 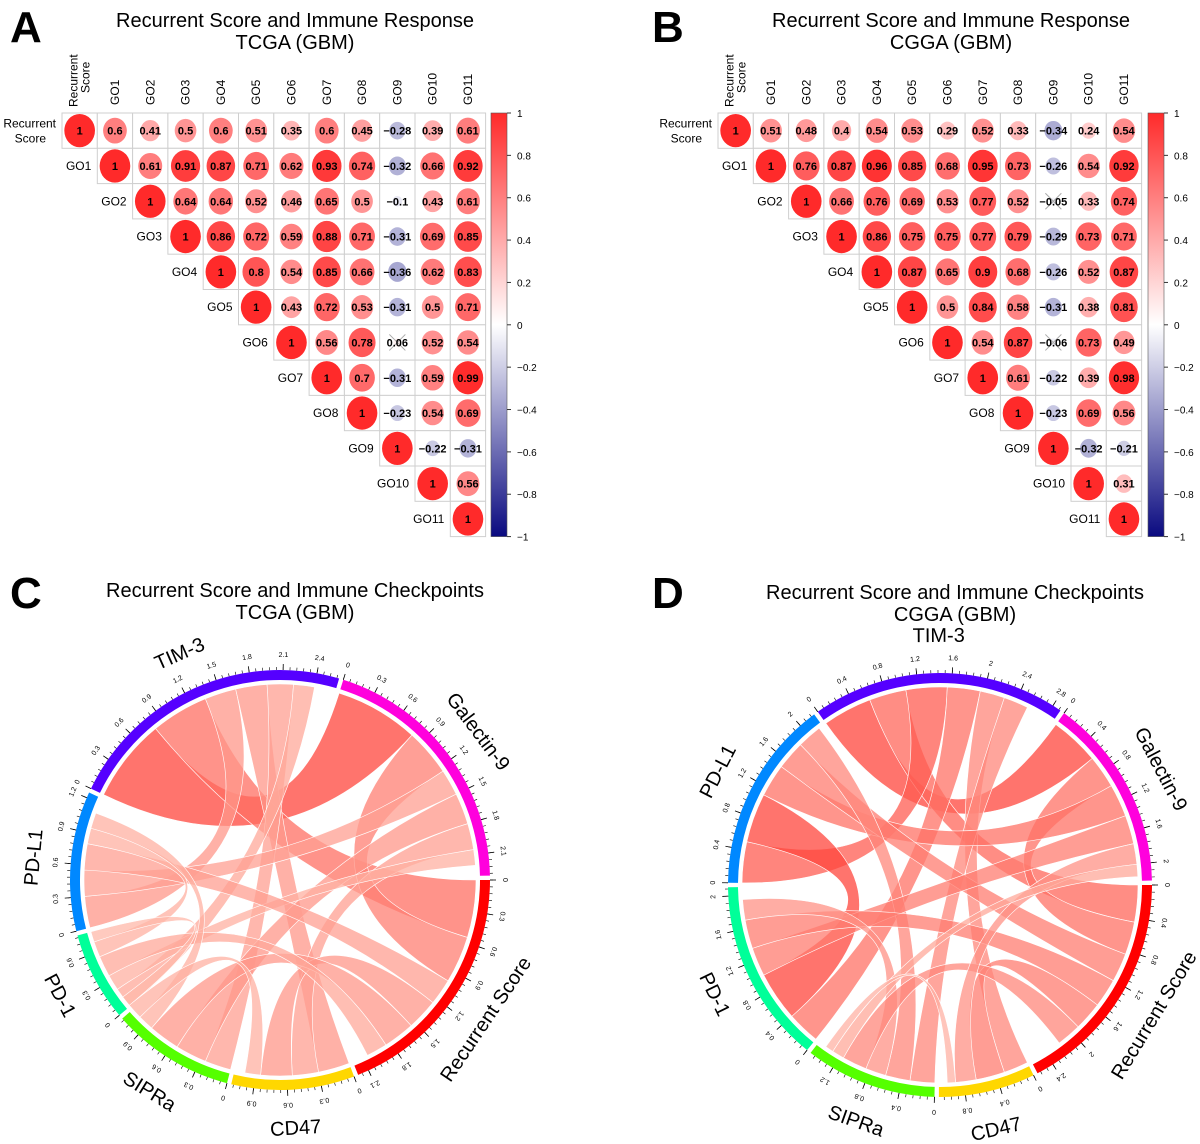 I want to click on sector-label: PD-1, so click(x=59, y=995).